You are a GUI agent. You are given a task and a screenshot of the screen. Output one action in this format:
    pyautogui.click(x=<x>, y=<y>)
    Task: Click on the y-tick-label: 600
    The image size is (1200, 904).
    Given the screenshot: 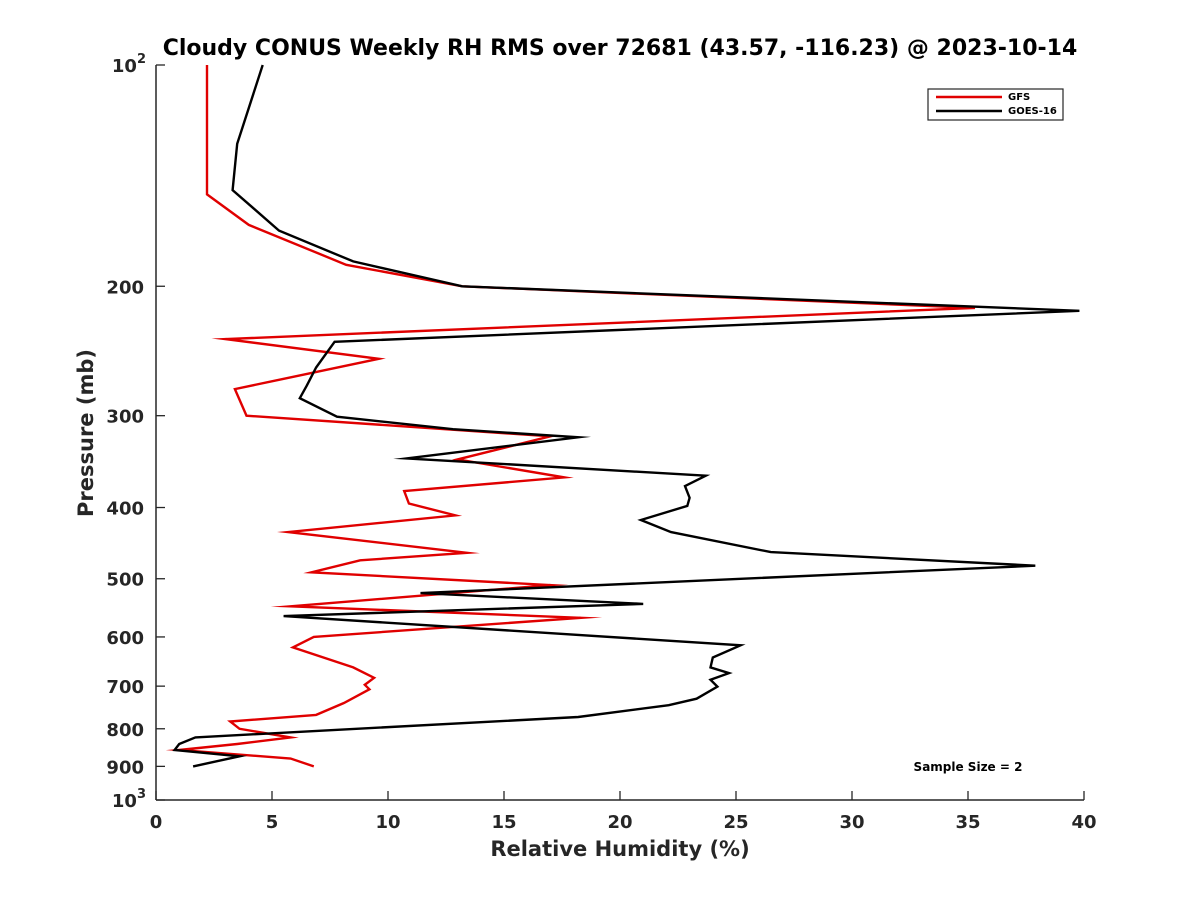 What is the action you would take?
    pyautogui.click(x=125, y=638)
    